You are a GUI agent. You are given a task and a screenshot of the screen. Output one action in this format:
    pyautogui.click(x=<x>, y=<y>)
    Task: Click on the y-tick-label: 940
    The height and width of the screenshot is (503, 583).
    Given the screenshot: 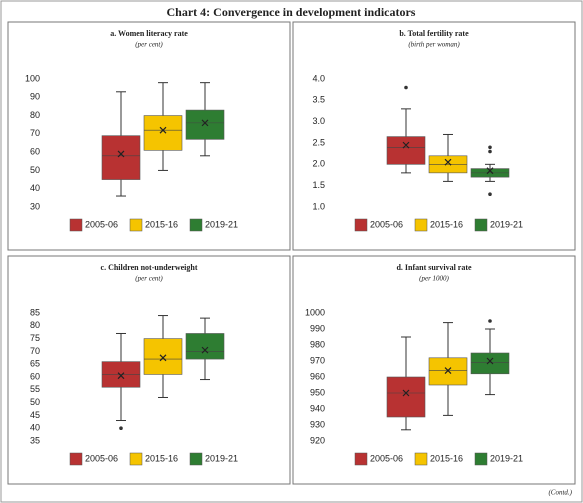 What is the action you would take?
    pyautogui.click(x=317, y=408)
    